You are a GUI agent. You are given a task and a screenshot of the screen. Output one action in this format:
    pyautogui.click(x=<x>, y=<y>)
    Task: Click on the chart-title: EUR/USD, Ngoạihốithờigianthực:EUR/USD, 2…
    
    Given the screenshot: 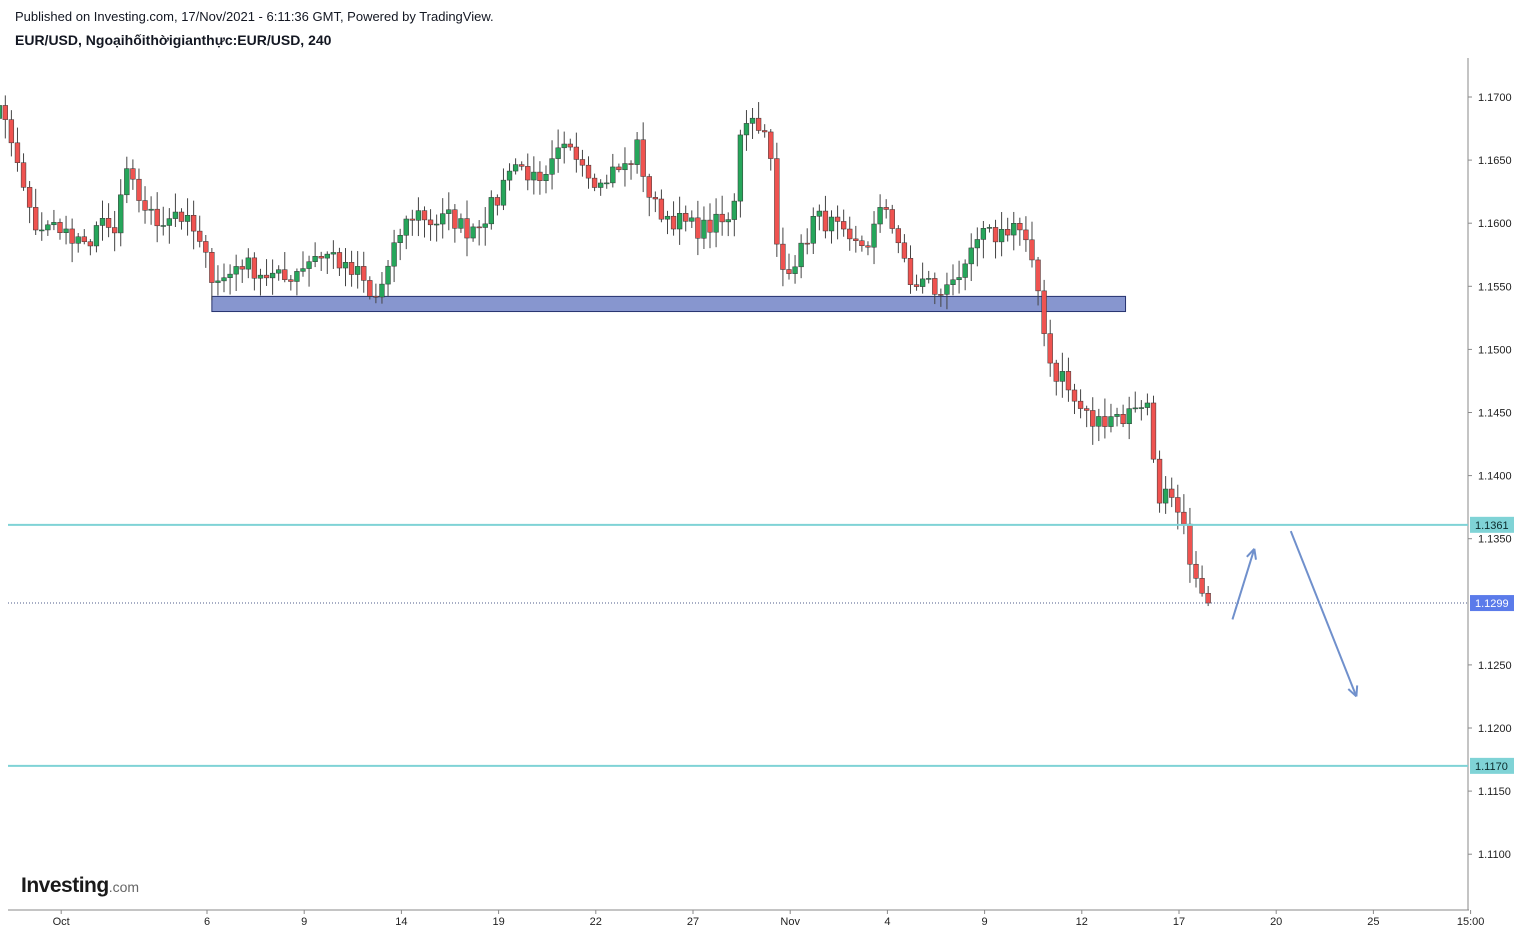 What is the action you would take?
    pyautogui.click(x=173, y=40)
    